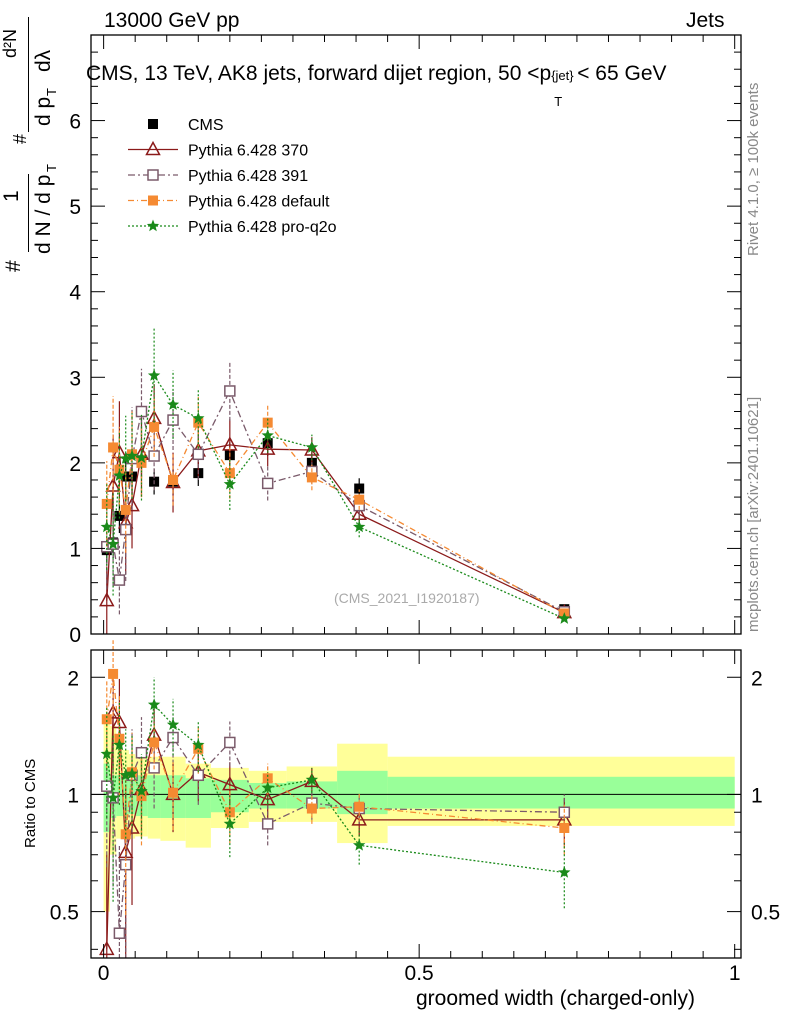  Describe the element at coordinates (75, 378) in the screenshot. I see `main-ytick-label: 3` at that location.